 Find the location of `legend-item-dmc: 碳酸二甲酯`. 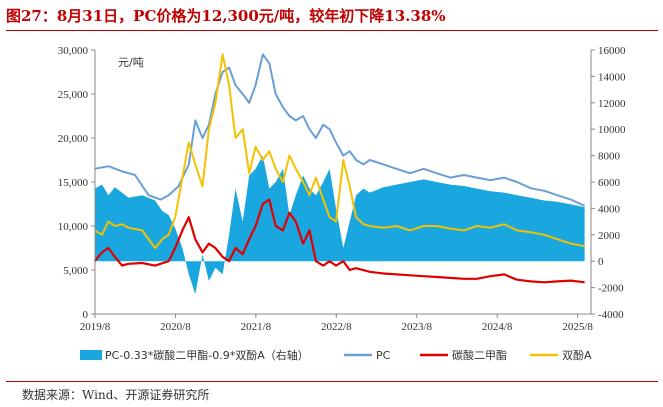

legend-item-dmc: 碳酸二甲酯 is located at coordinates (463, 355).